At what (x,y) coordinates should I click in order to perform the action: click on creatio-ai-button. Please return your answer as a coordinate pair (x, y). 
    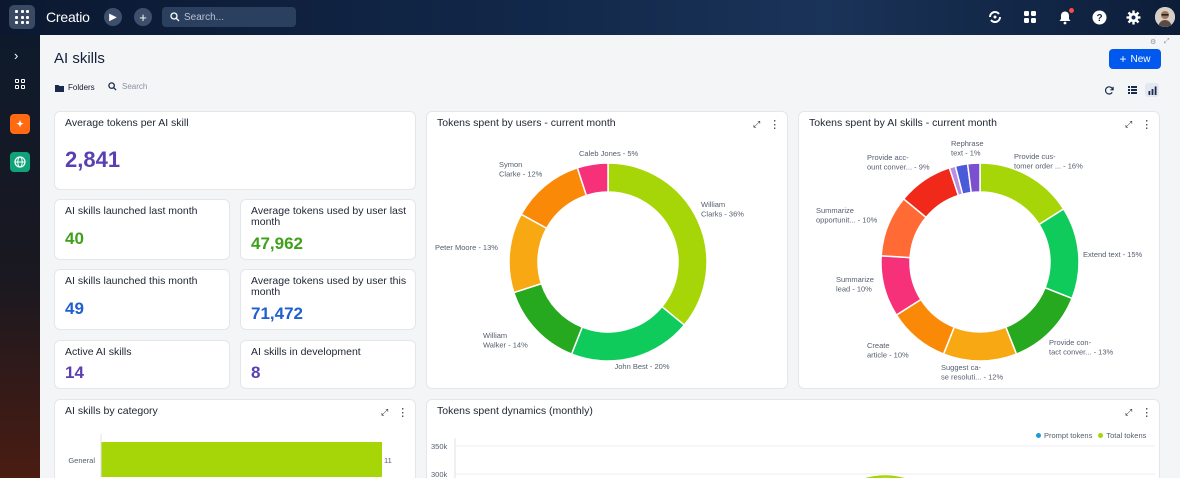
    Looking at the image, I should click on (995, 17).